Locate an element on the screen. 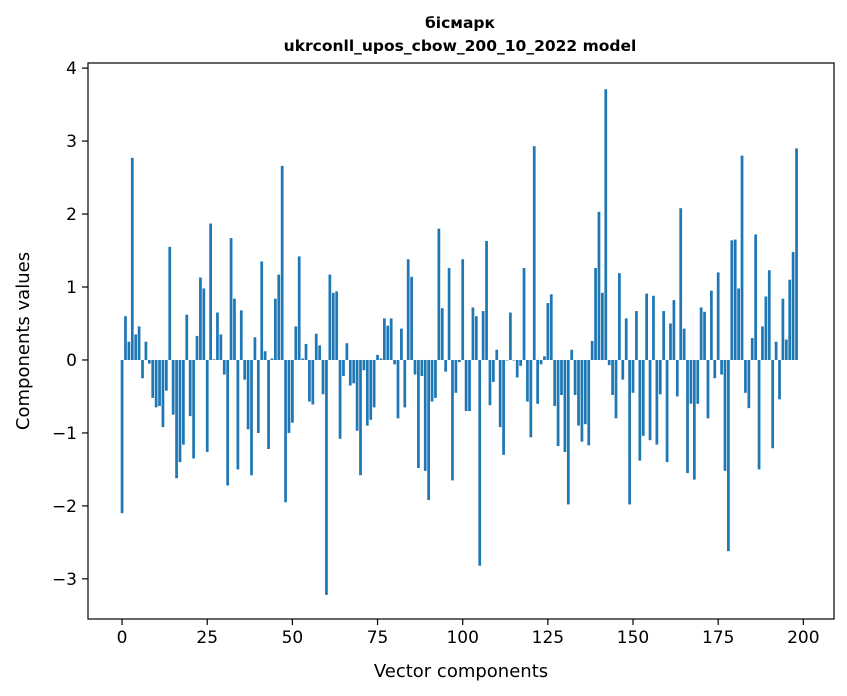  x-axis-ticks: 0 25 50 75 100 125 150 175 200 is located at coordinates (468, 633).